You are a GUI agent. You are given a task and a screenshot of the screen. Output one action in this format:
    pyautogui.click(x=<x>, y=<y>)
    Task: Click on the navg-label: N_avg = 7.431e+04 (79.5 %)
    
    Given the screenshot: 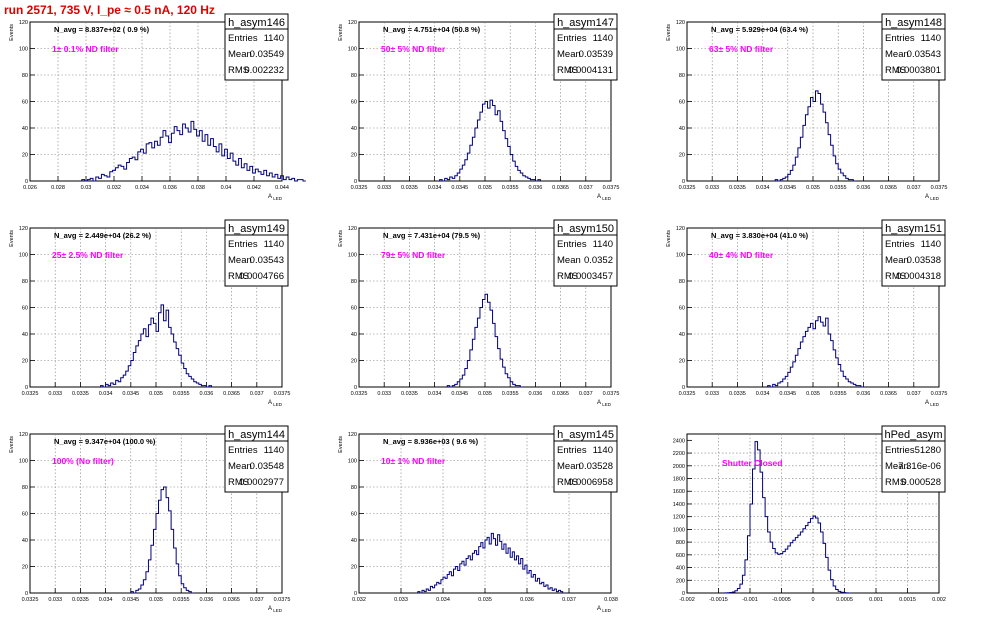 What is the action you would take?
    pyautogui.click(x=432, y=235)
    